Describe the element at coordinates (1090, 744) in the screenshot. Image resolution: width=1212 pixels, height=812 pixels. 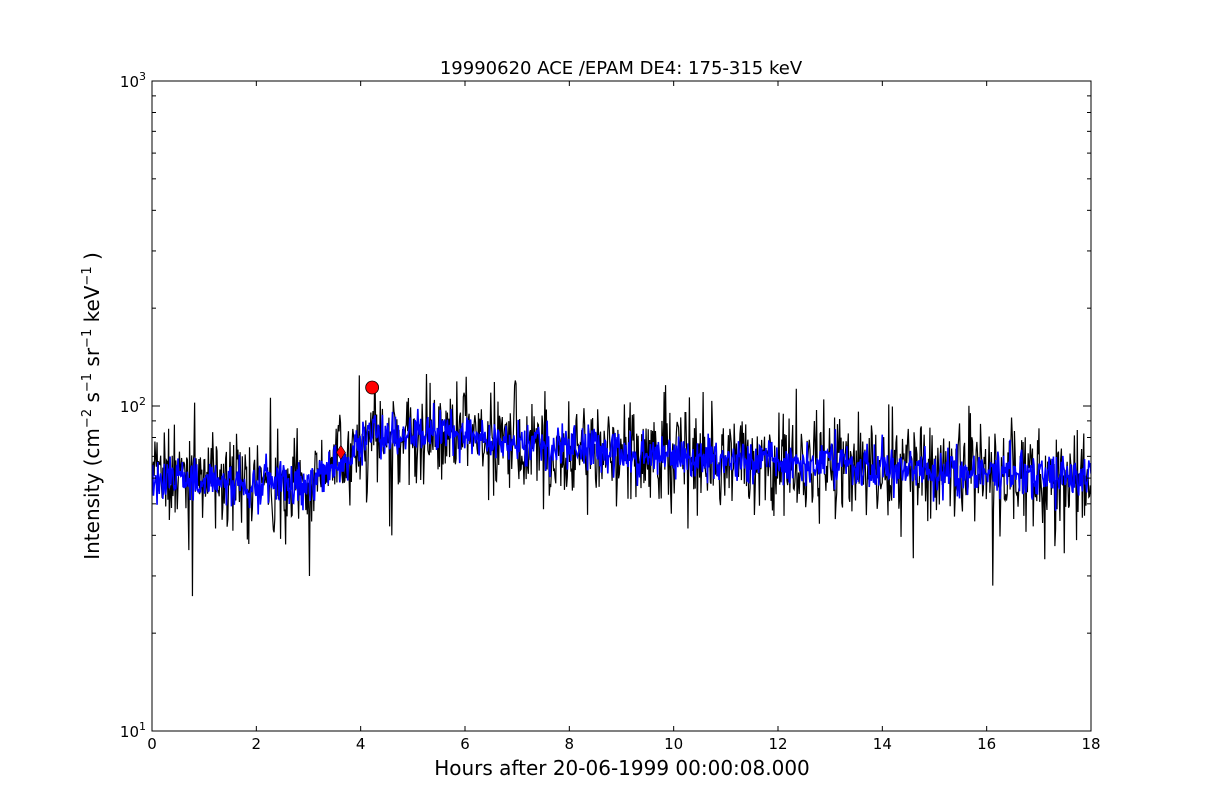
I see `x-tick-label: 18` at that location.